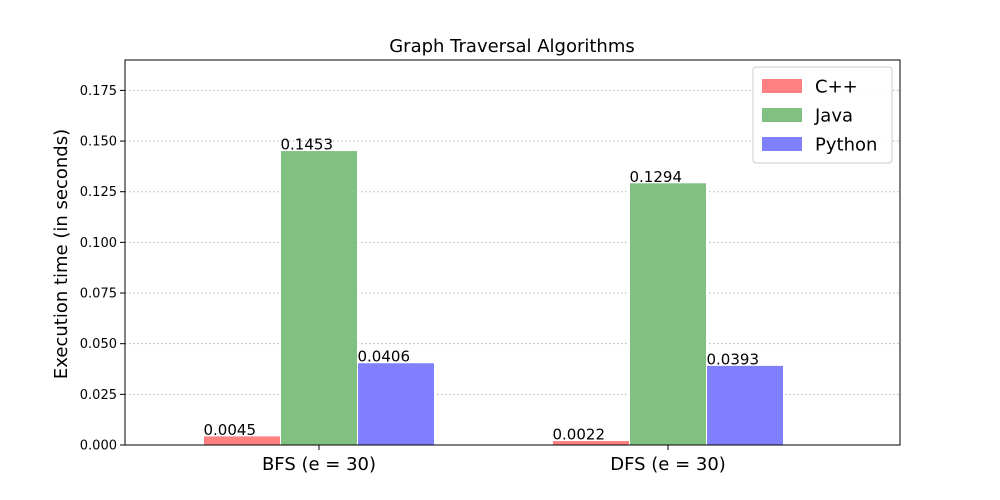  I want to click on legend: C++ Java Python, so click(822, 115).